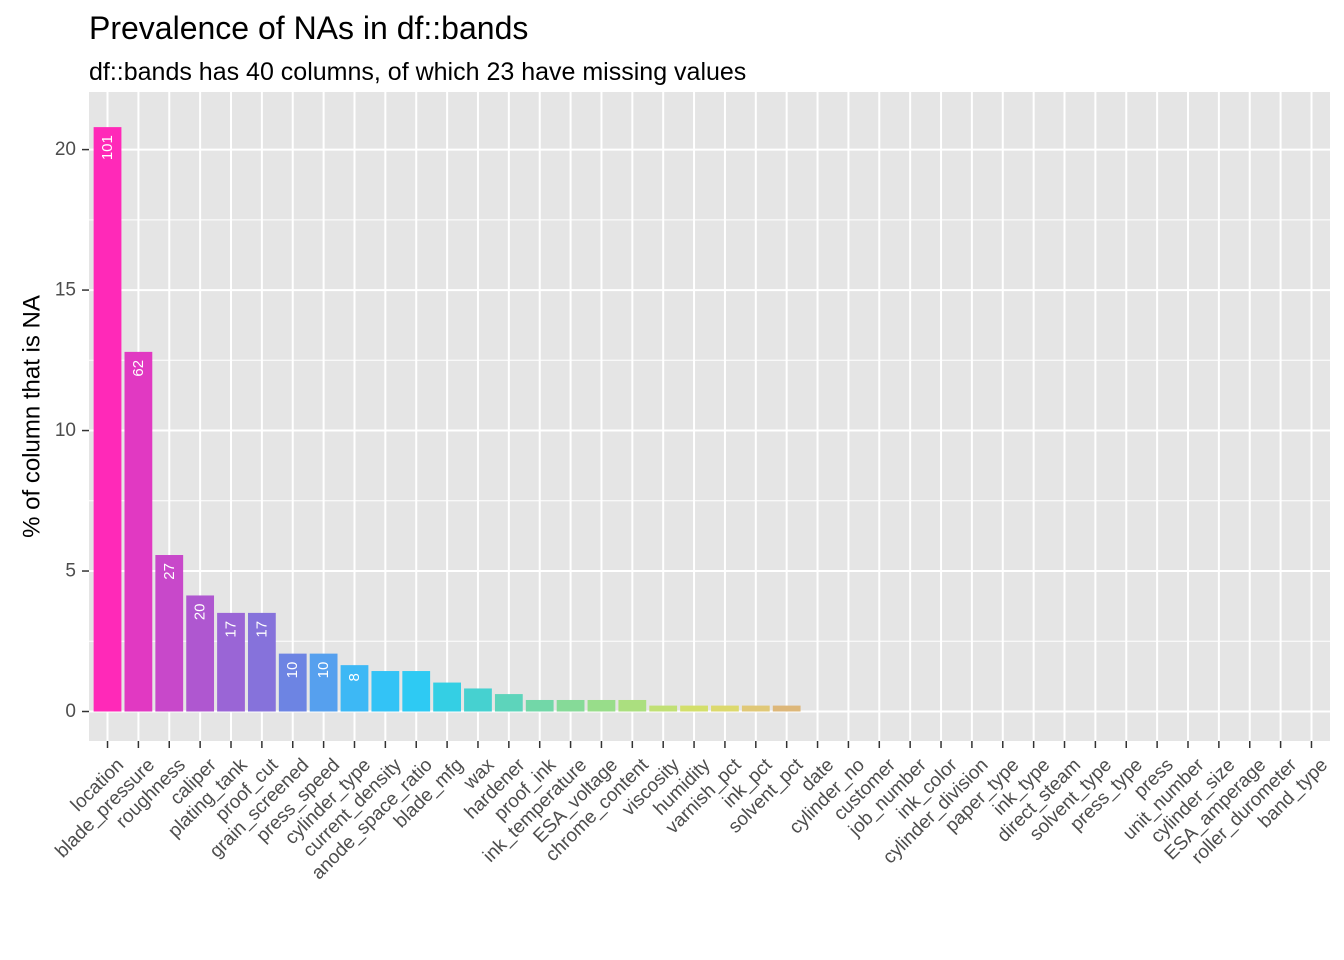  I want to click on y-axis: 0 5 10 15 20, so click(72, 430).